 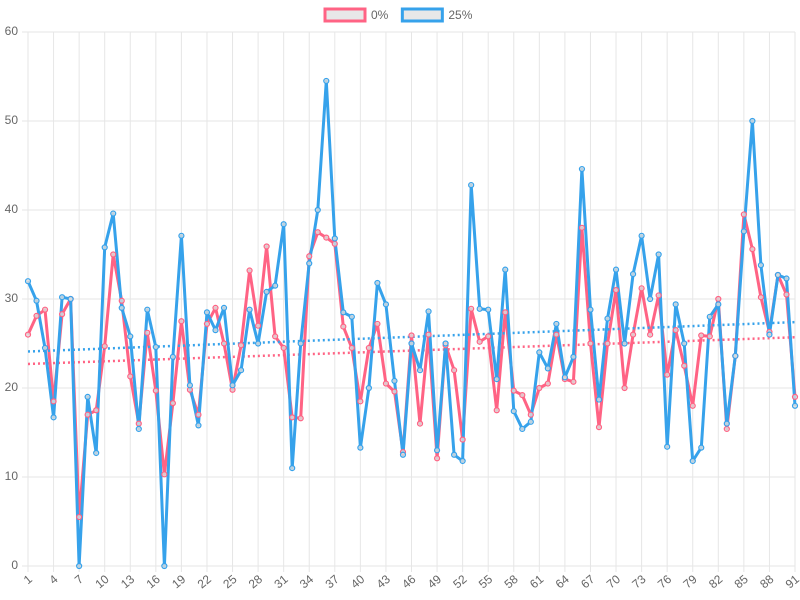 What do you see at coordinates (511, 582) in the screenshot?
I see `x-tick-label: 58` at bounding box center [511, 582].